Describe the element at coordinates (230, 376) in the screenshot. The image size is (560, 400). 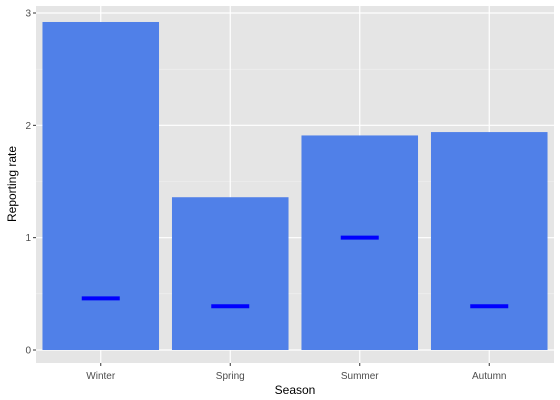
I see `x-tick-label: Spring` at that location.